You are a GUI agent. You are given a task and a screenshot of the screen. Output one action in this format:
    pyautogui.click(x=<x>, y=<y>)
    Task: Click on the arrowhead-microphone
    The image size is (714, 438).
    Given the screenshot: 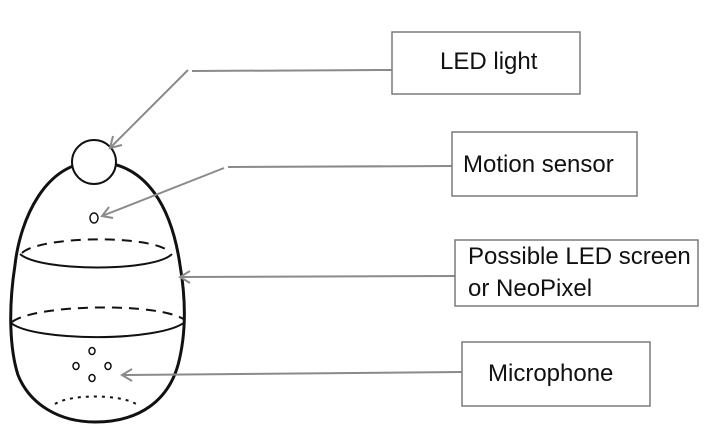 What is the action you would take?
    pyautogui.click(x=126, y=375)
    